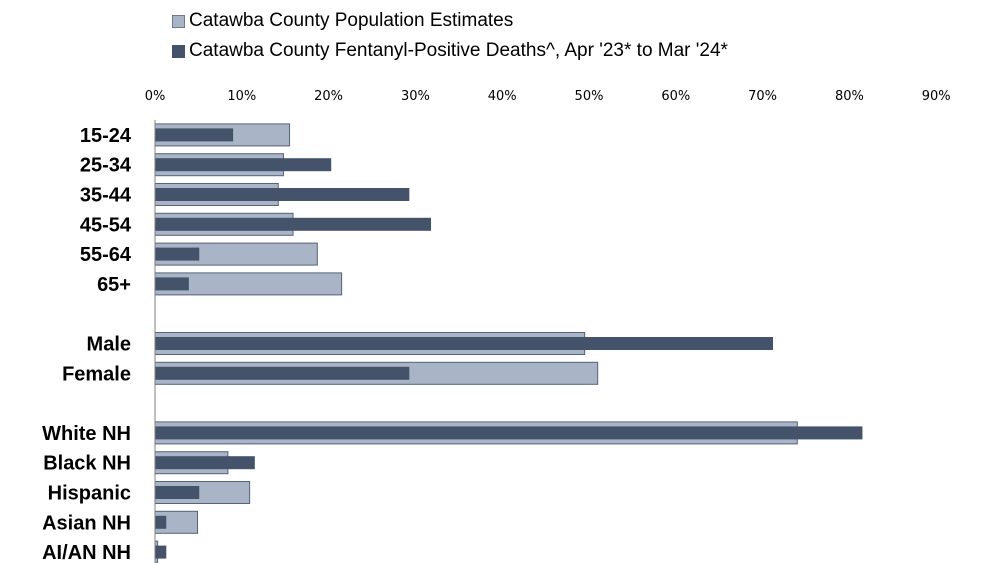  I want to click on x-tick-label: 20%, so click(328, 96).